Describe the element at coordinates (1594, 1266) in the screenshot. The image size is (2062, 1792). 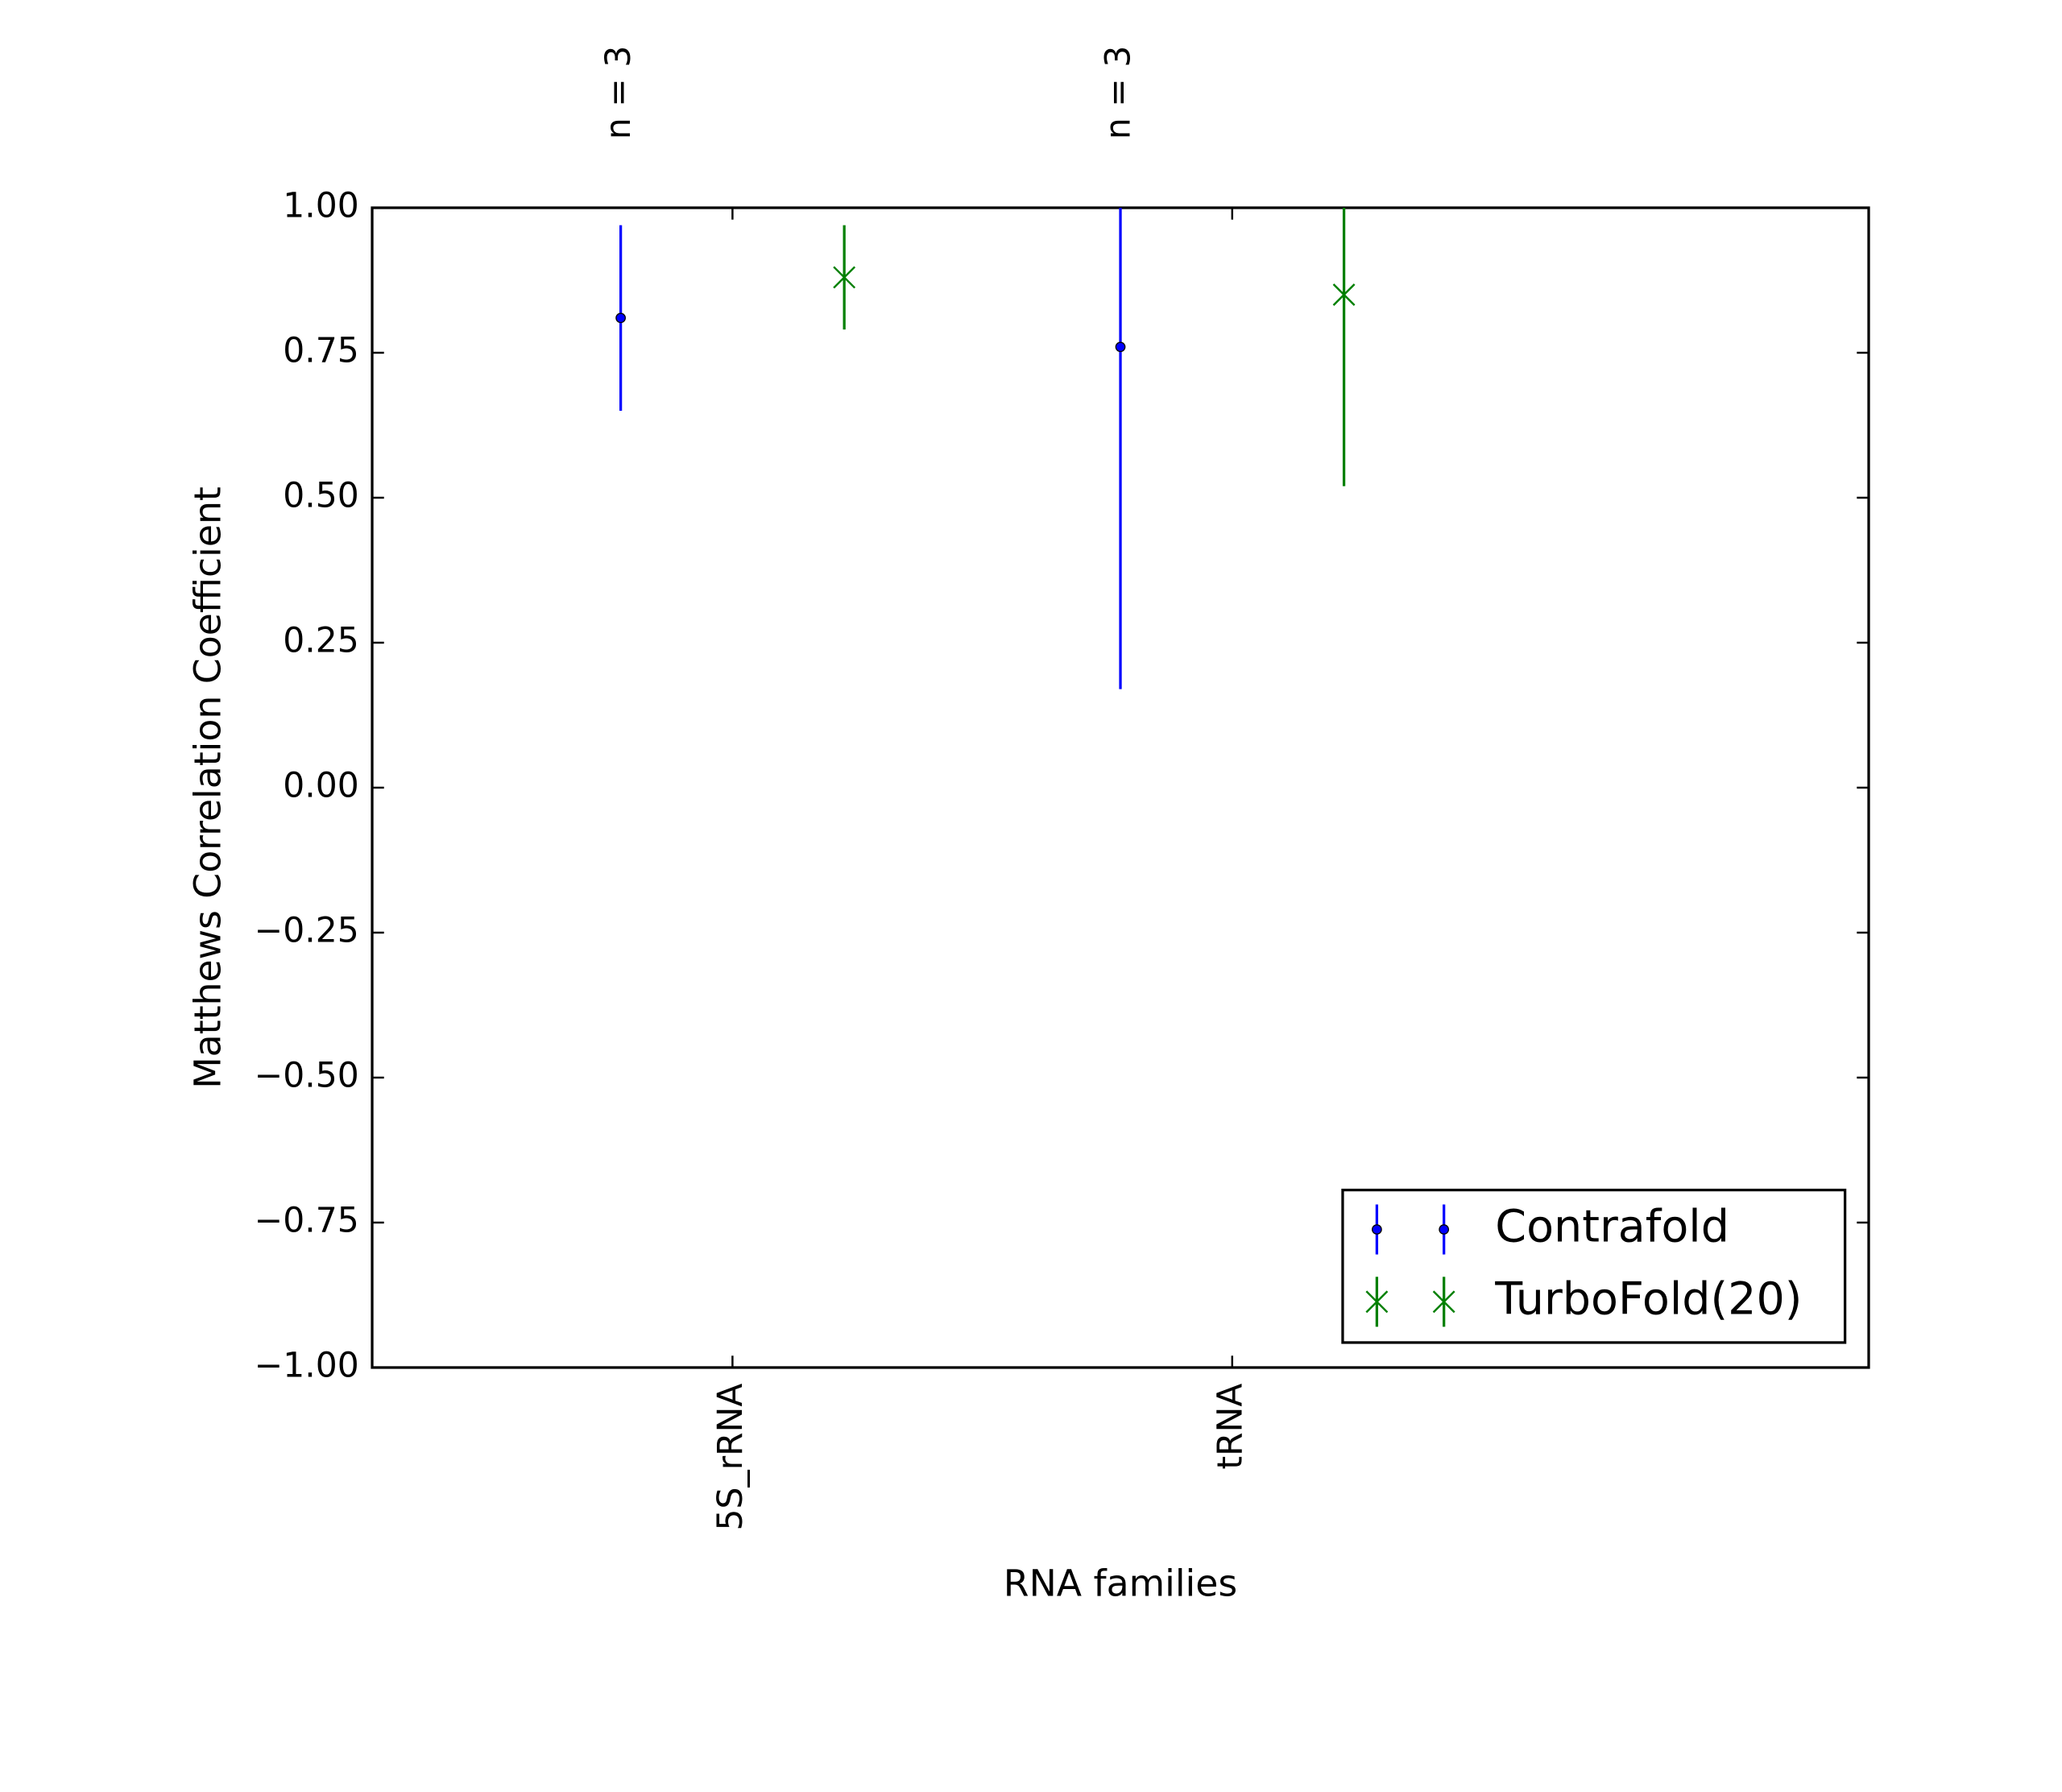
I see `legend-box` at that location.